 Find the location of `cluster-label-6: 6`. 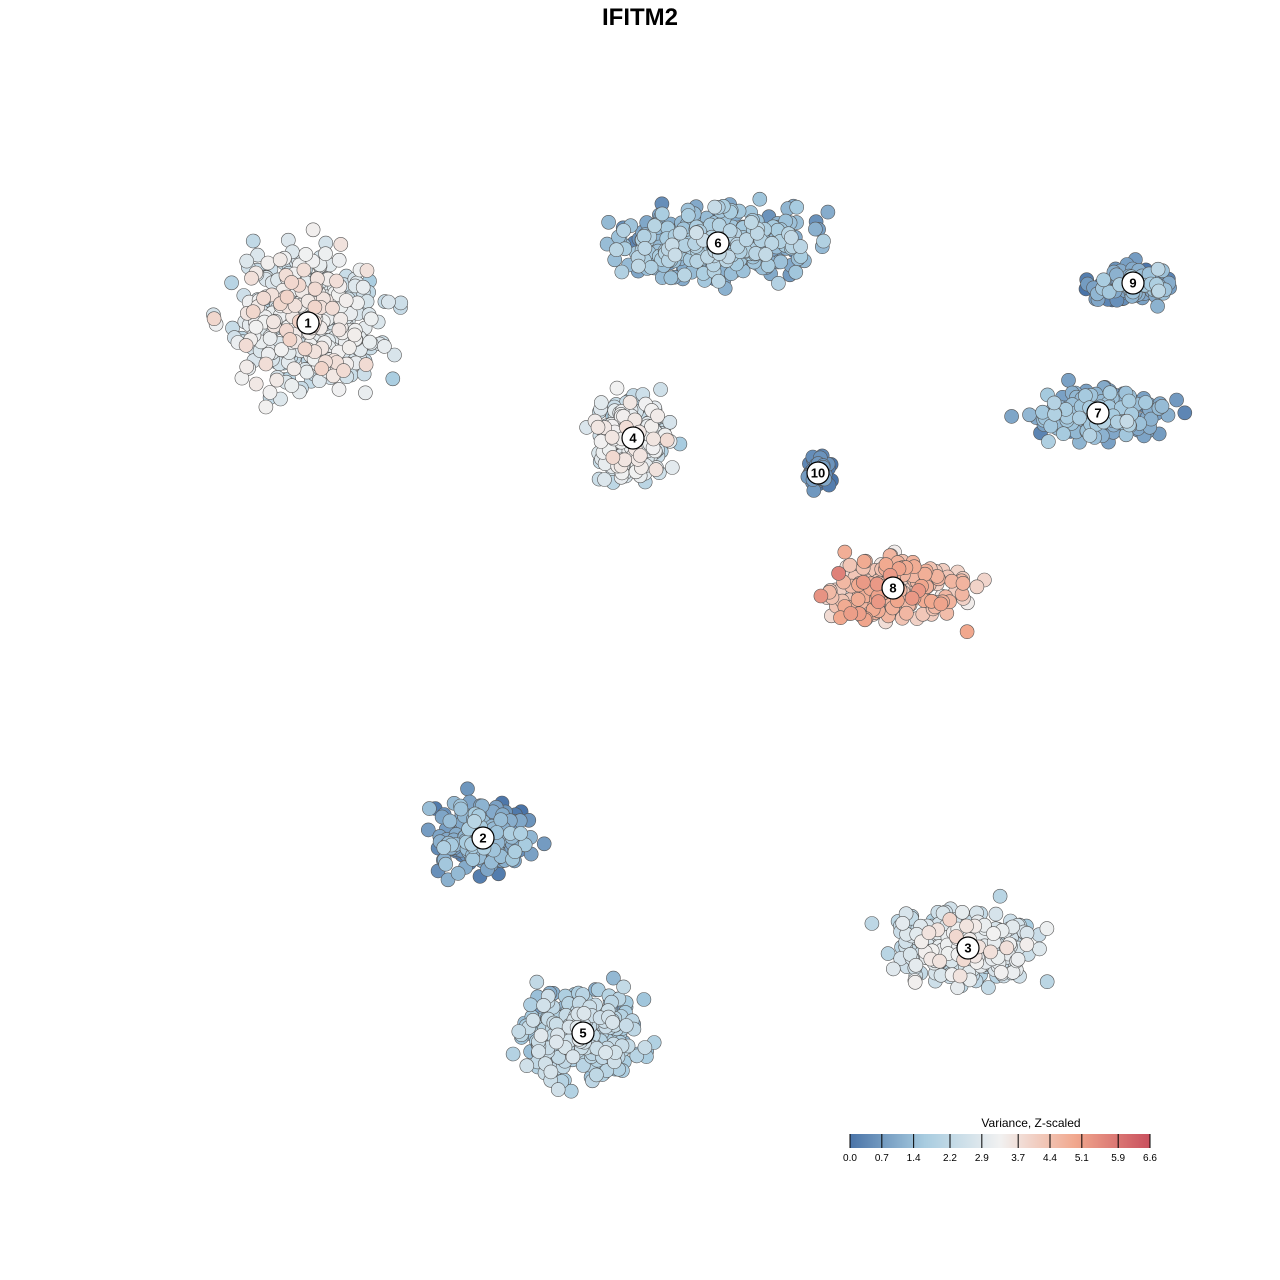

cluster-label-6: 6 is located at coordinates (718, 243).